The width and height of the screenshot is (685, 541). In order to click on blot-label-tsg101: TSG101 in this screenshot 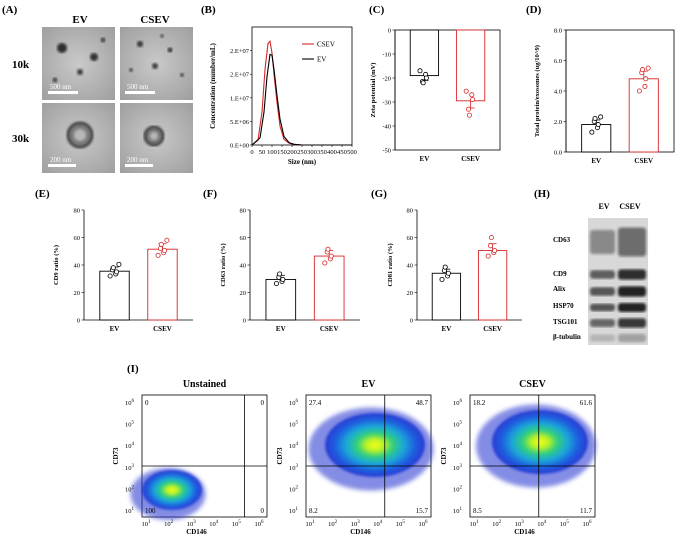, I will do `click(565, 322)`.